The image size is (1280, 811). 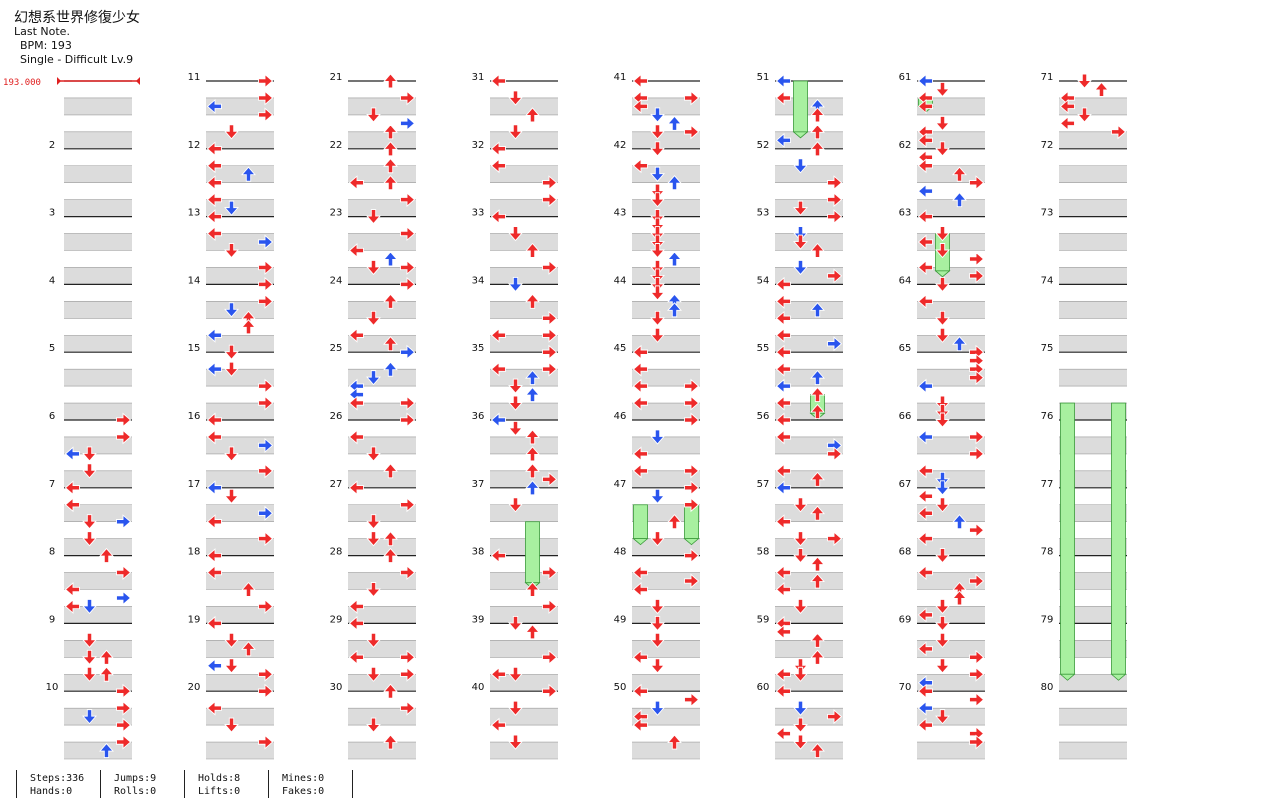 What do you see at coordinates (336, 280) in the screenshot?
I see `measure-number: 24` at bounding box center [336, 280].